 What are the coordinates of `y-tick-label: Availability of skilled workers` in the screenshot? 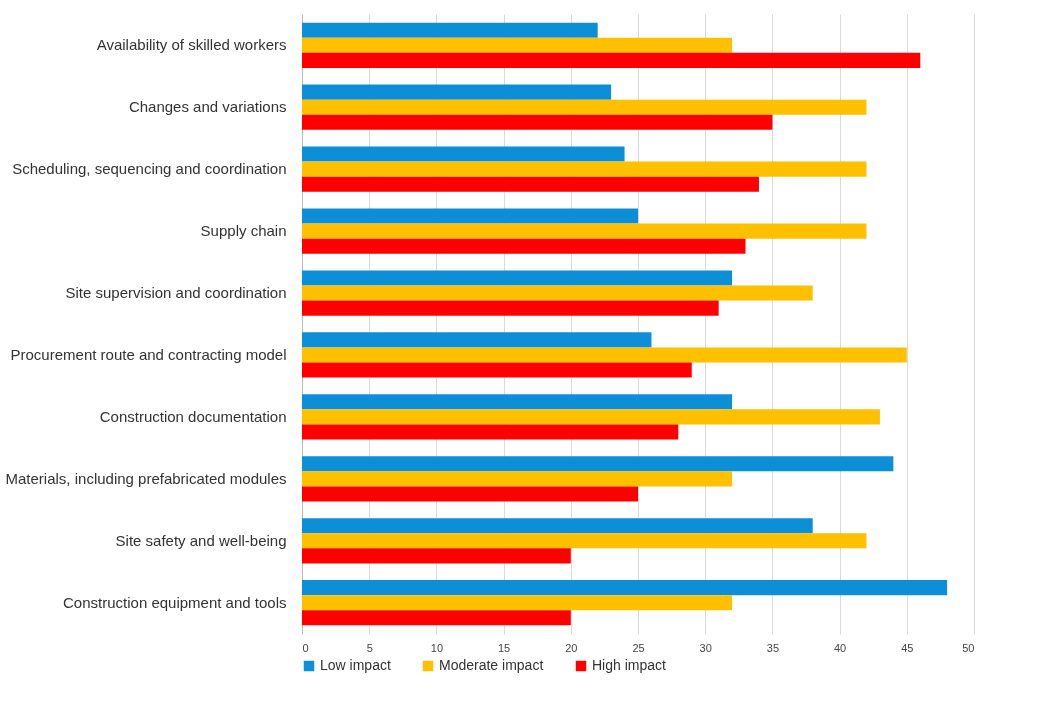 It's located at (191, 45).